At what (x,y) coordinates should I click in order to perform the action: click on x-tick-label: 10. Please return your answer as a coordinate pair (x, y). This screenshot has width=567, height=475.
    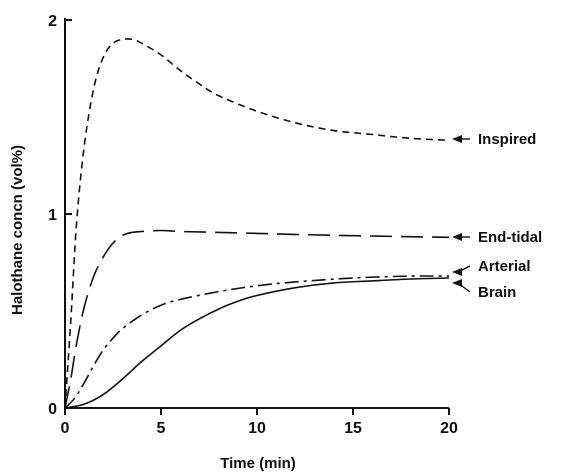
    Looking at the image, I should click on (257, 428).